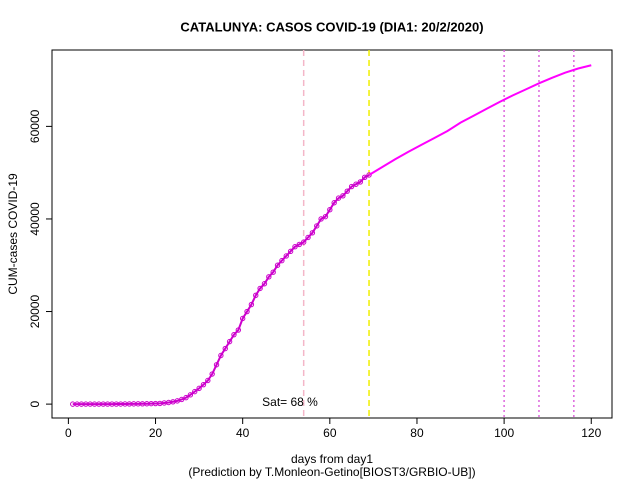 The width and height of the screenshot is (640, 487). I want to click on x-tick-label: 60, so click(330, 433).